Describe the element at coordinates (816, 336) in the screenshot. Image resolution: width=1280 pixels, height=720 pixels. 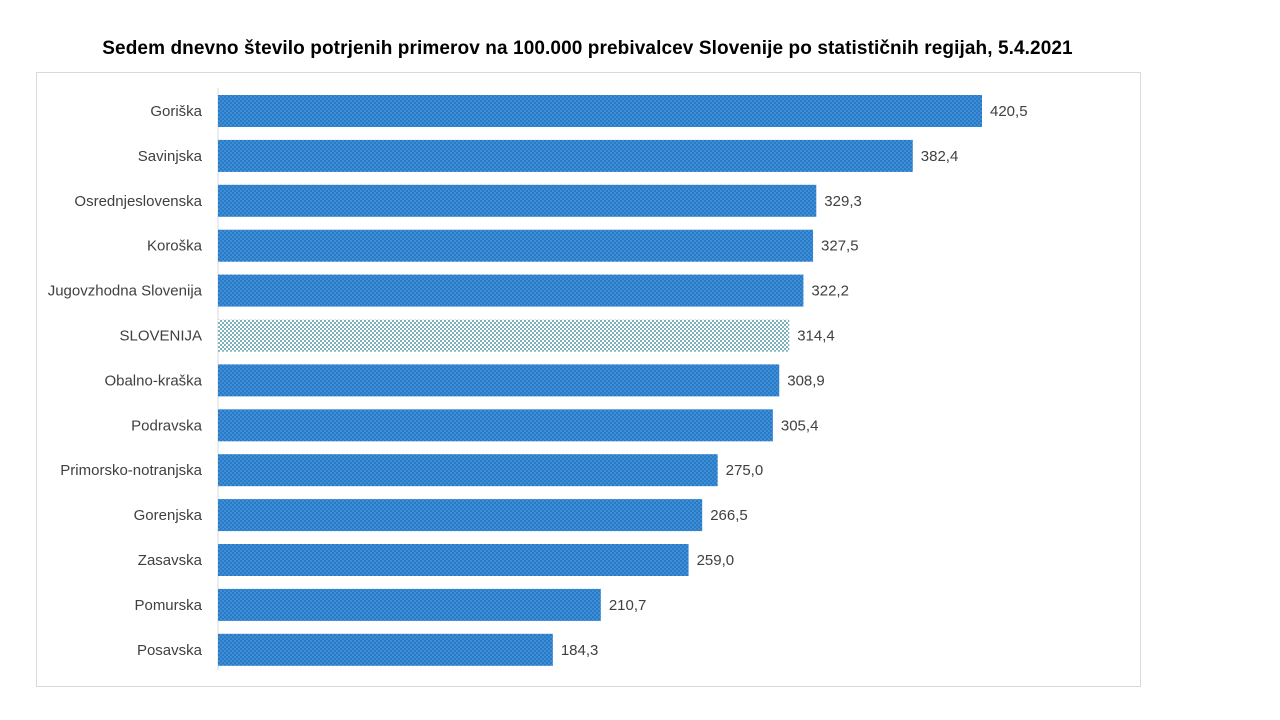
I see `value-label: 314,4` at that location.